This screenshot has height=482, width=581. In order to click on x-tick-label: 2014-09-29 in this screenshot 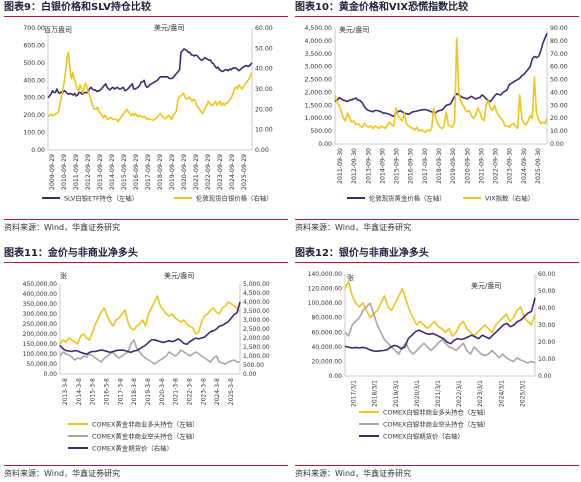, I will do `click(112, 172)`.